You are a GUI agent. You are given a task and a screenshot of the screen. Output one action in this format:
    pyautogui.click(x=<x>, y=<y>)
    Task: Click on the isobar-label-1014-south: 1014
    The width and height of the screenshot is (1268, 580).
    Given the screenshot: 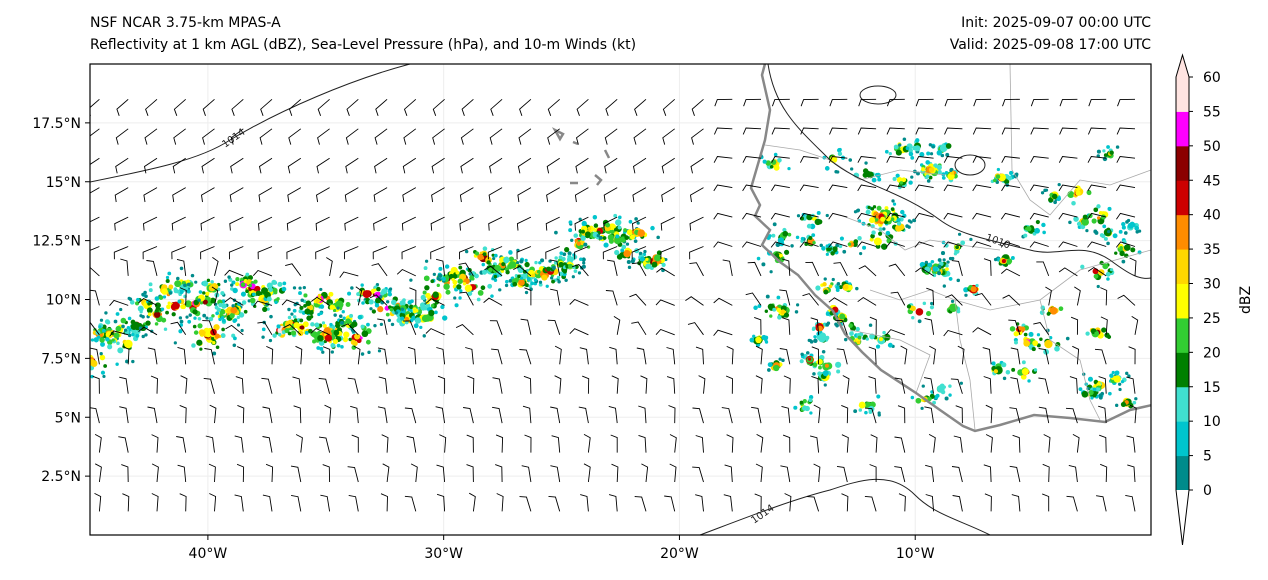 What is the action you would take?
    pyautogui.click(x=762, y=515)
    